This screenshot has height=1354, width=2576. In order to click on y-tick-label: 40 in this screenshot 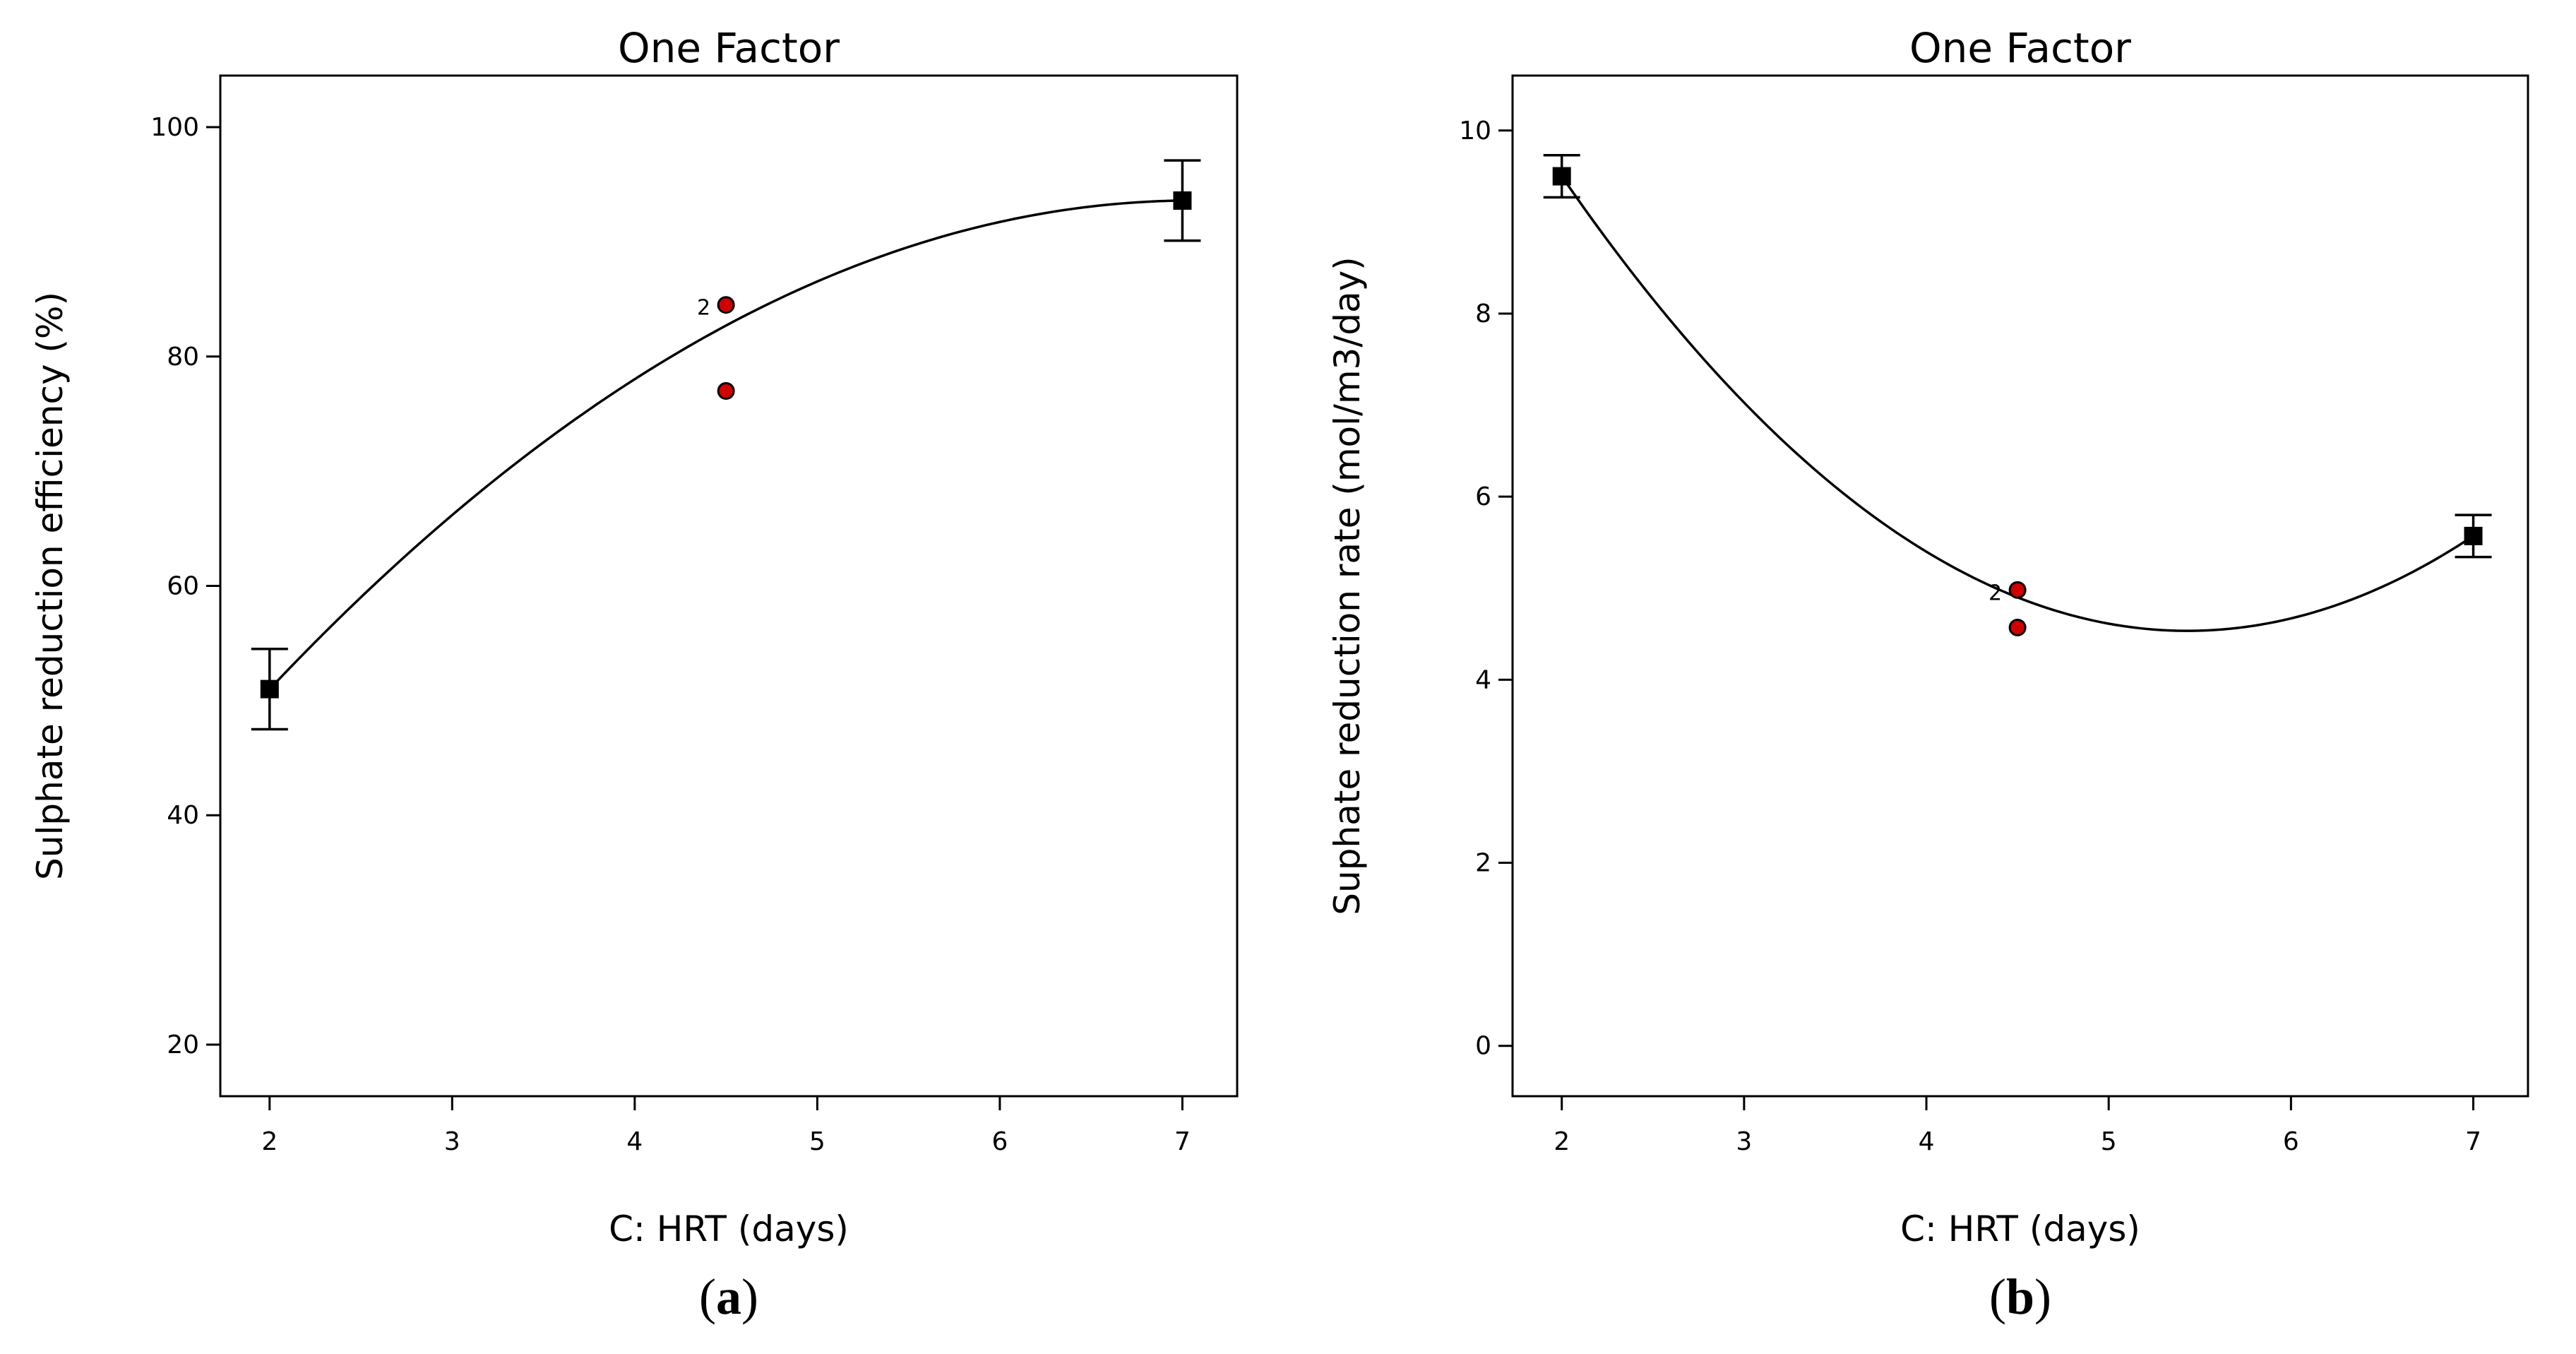, I will do `click(183, 816)`.